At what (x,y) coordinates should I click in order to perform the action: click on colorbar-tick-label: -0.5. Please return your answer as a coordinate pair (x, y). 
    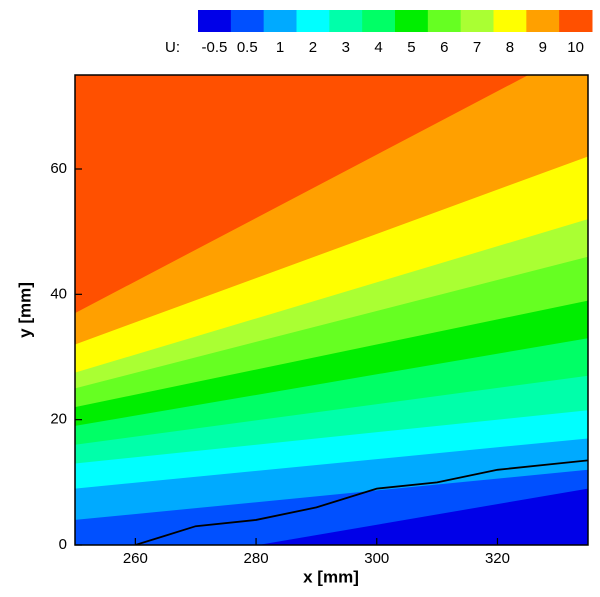
    Looking at the image, I should click on (214, 47).